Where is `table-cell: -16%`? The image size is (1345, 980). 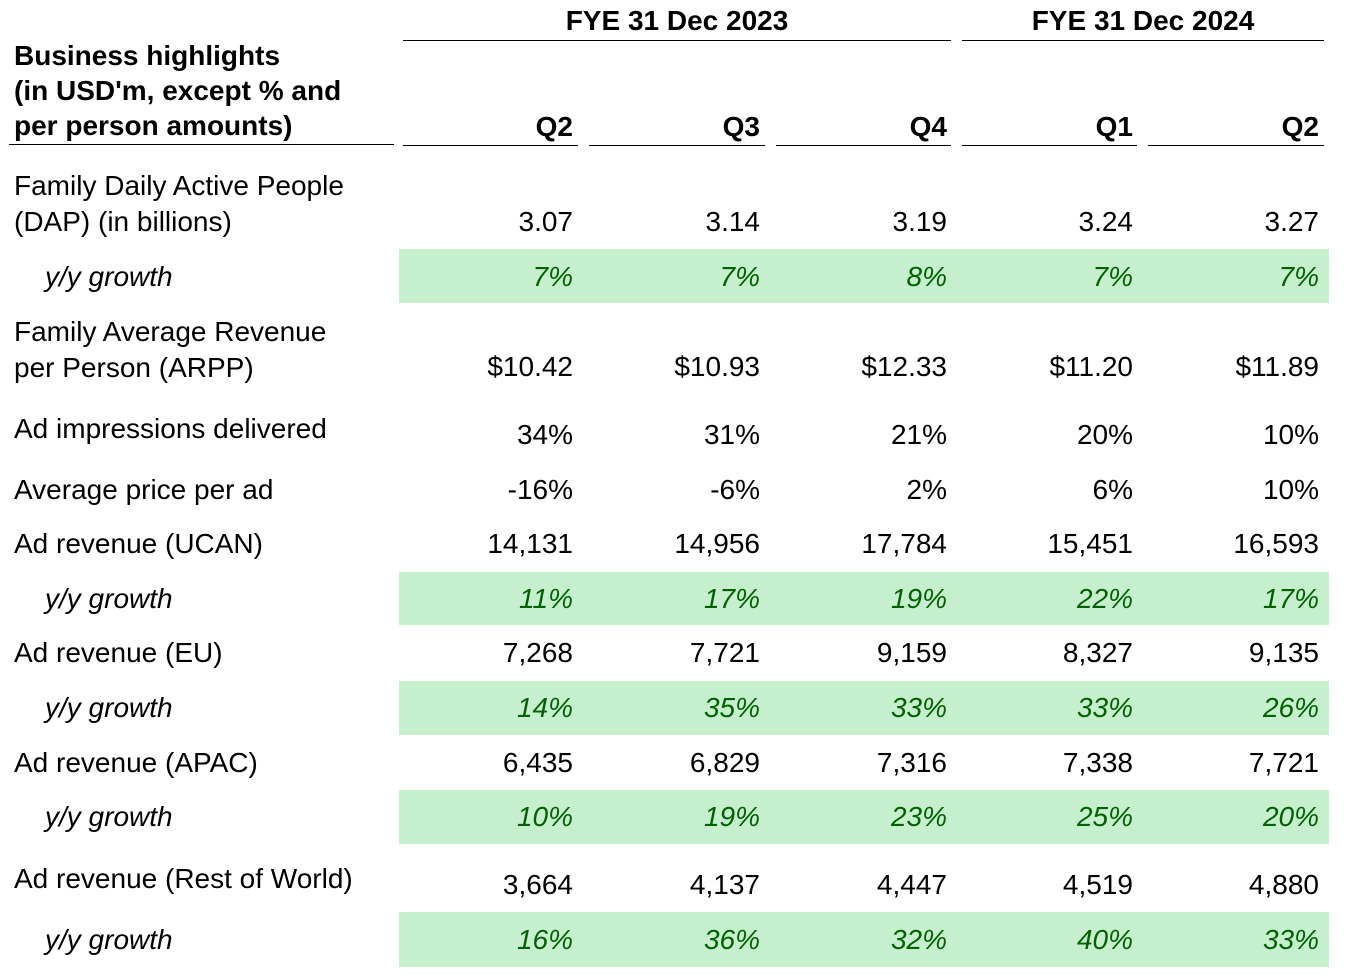
table-cell: -16% is located at coordinates (540, 489).